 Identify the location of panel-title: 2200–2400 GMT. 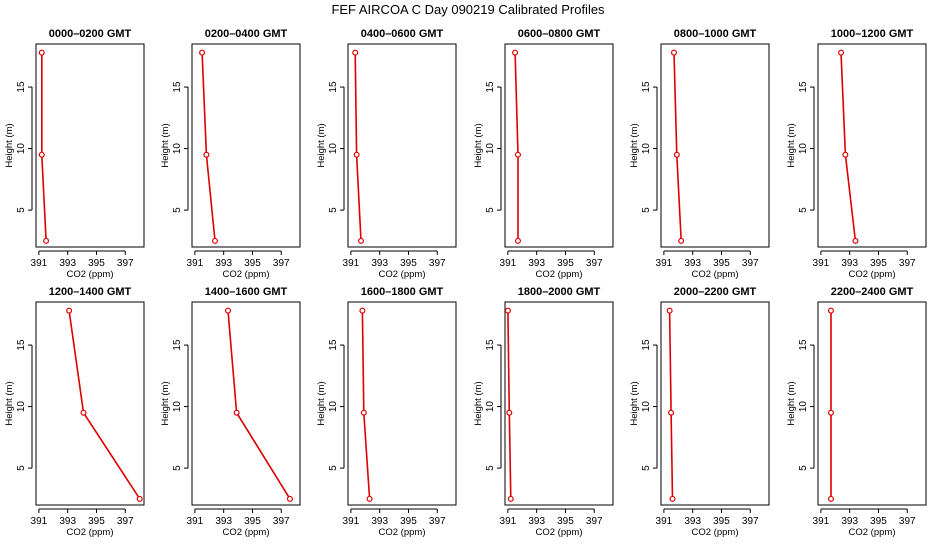
(872, 292).